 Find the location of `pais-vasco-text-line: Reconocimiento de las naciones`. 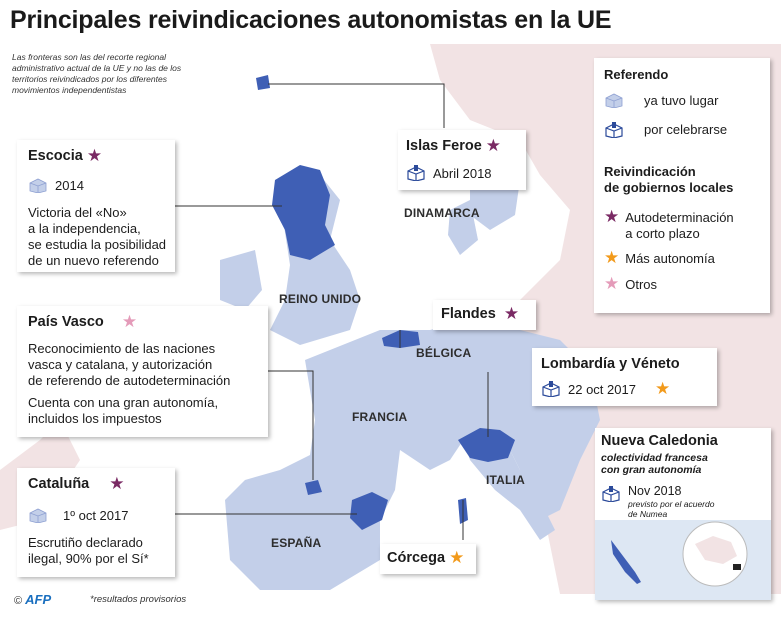

pais-vasco-text-line: Reconocimiento de las naciones is located at coordinates (122, 348).